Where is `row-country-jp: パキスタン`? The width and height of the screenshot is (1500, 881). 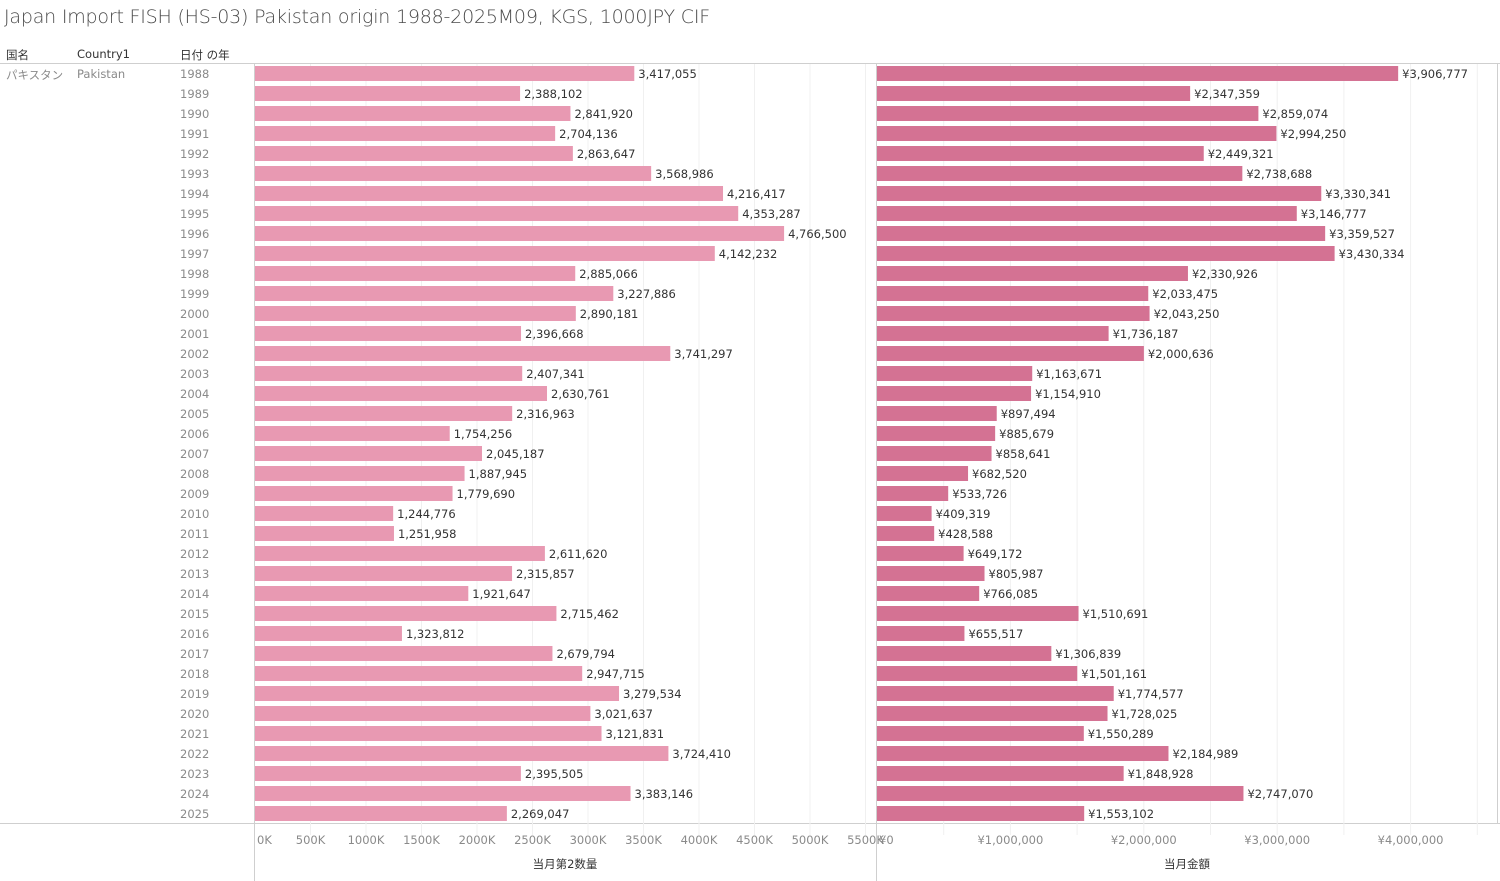
row-country-jp: パキスタン is located at coordinates (35, 75).